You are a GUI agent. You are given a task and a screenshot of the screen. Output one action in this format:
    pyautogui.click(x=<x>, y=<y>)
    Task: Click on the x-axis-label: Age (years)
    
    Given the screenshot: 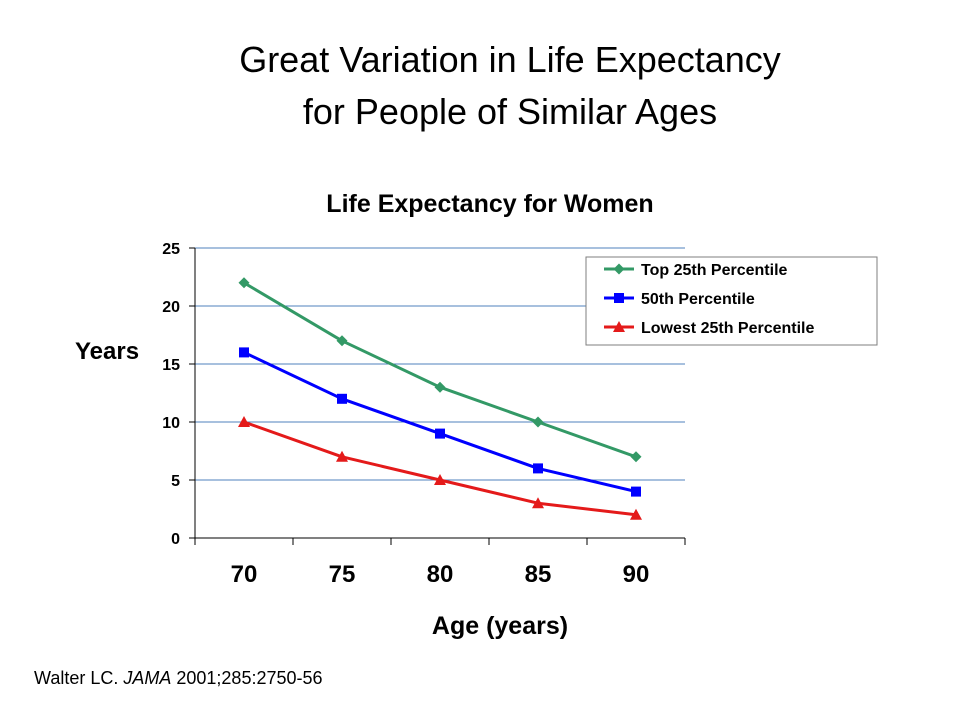 What is the action you would take?
    pyautogui.click(x=500, y=626)
    